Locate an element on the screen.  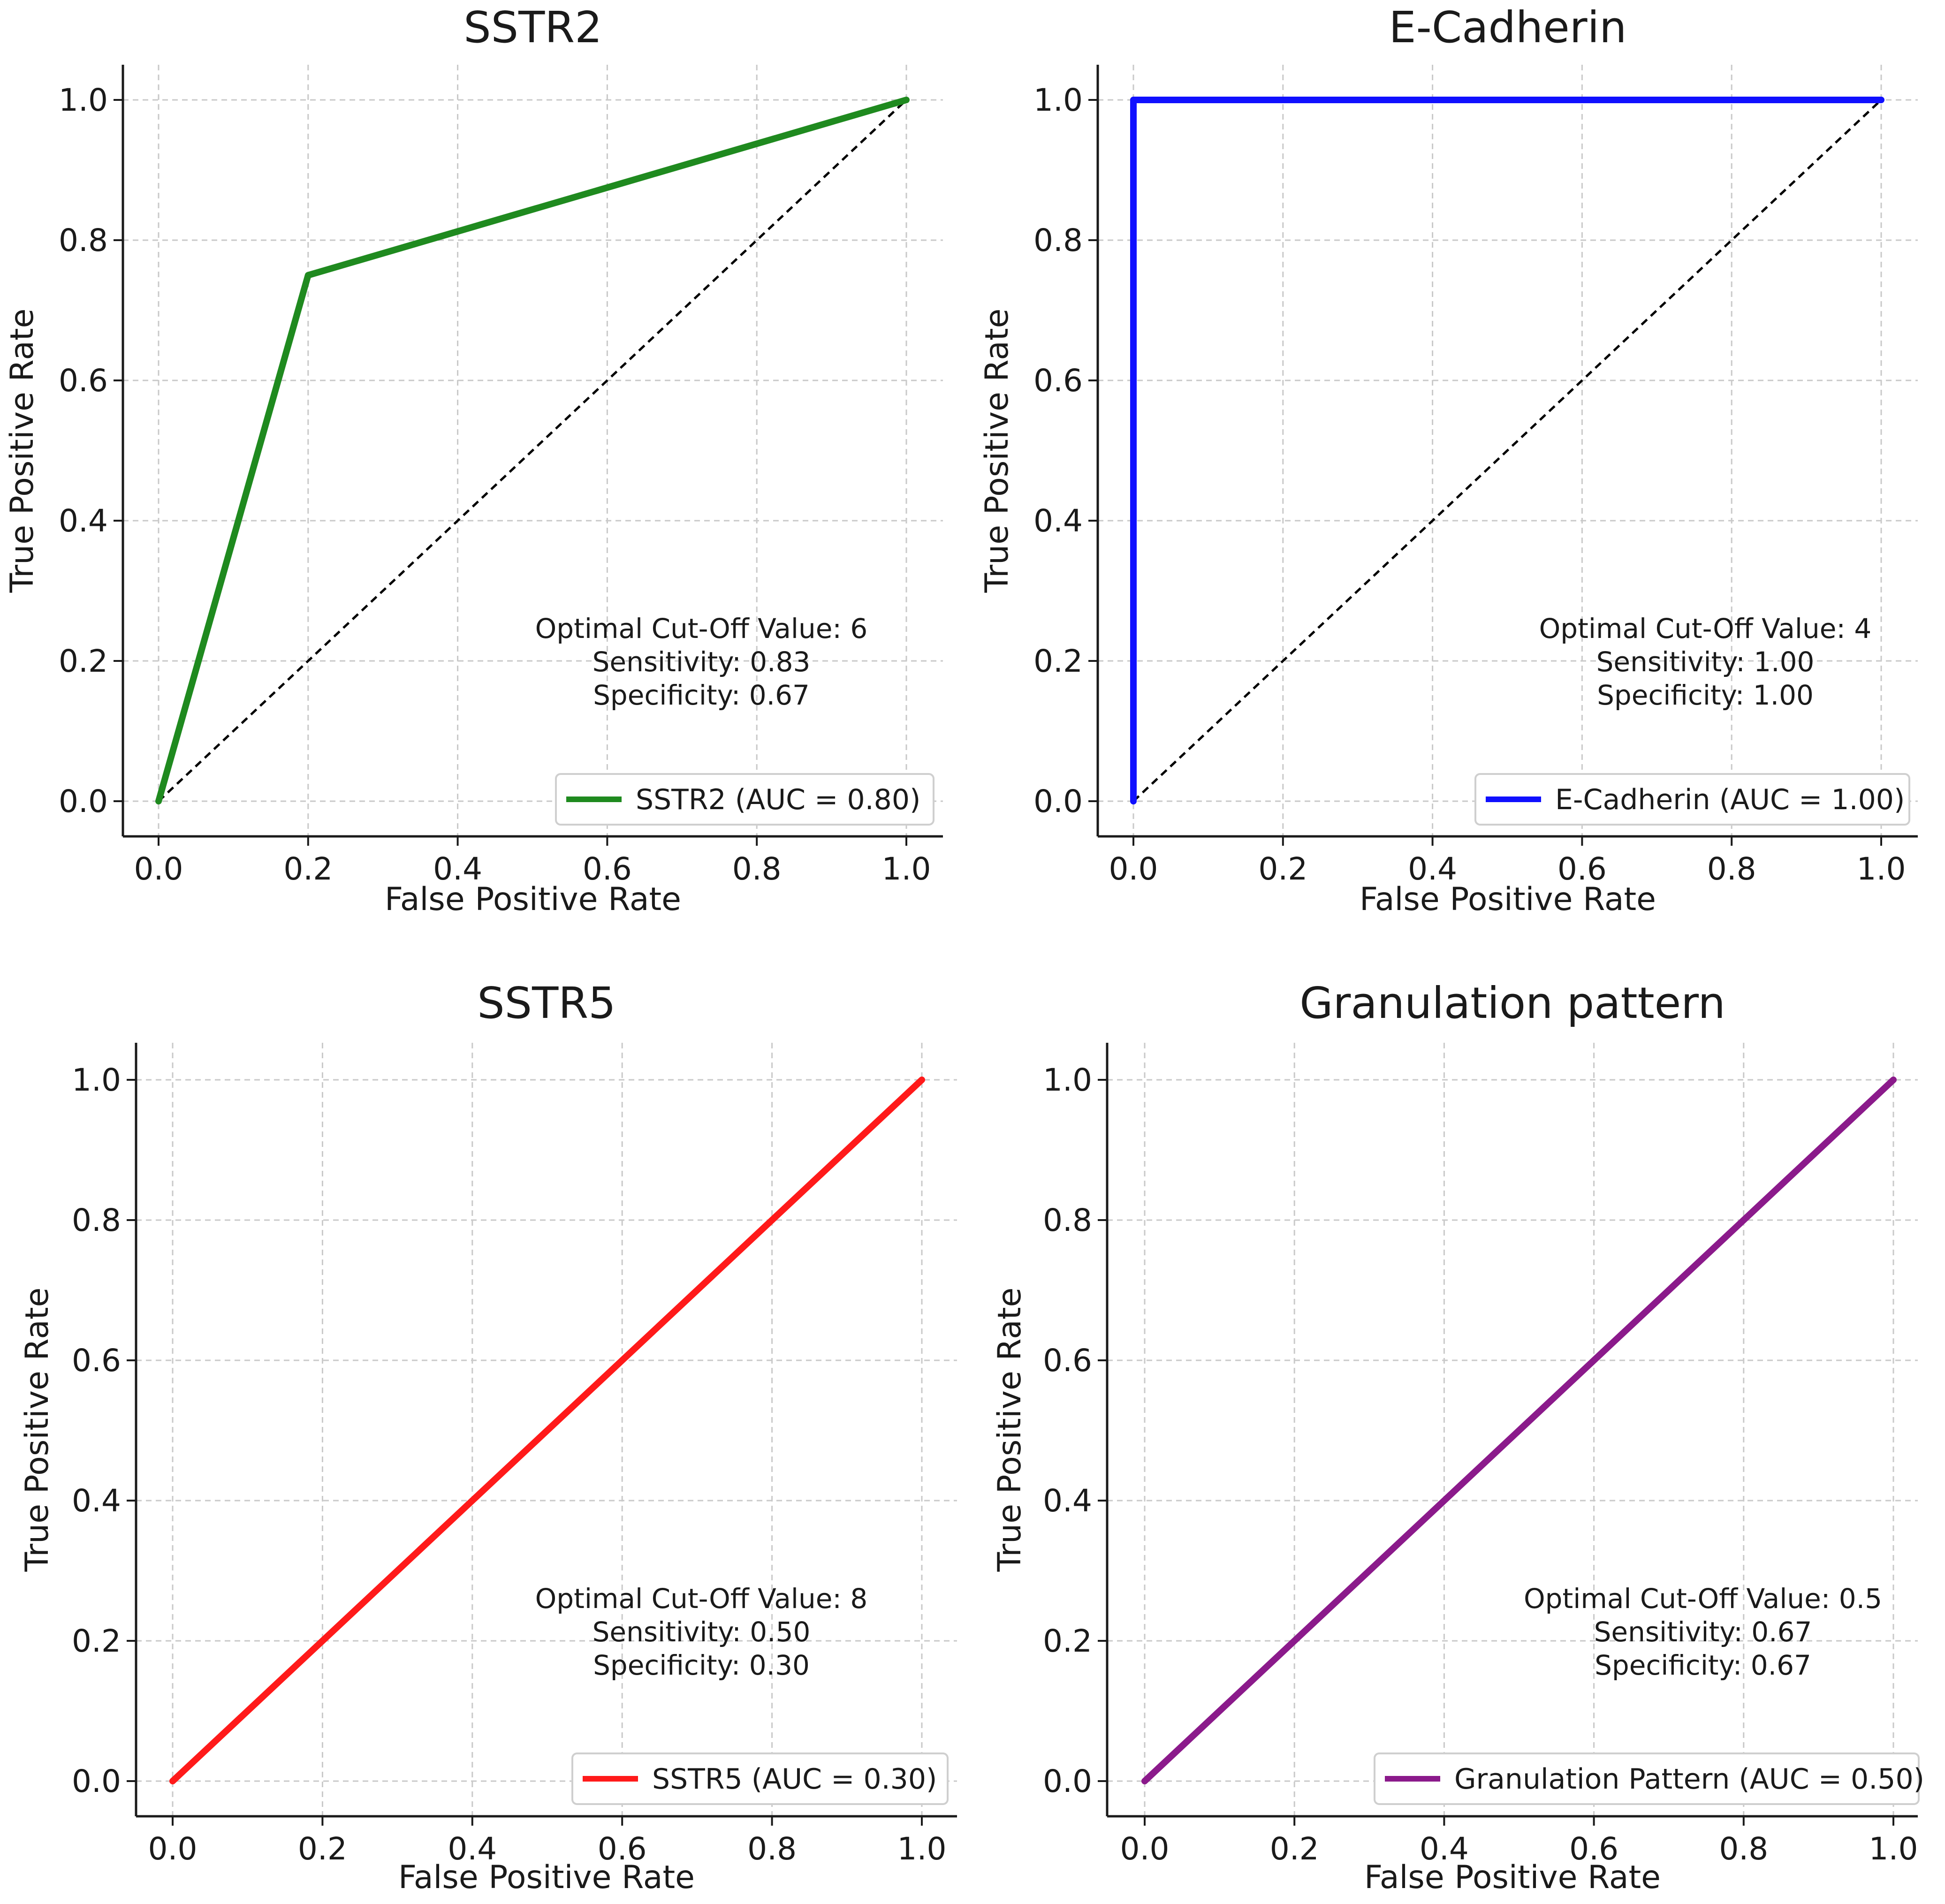
legend-label: Granulation Pattern (AUC = 0.50) is located at coordinates (1689, 1780).